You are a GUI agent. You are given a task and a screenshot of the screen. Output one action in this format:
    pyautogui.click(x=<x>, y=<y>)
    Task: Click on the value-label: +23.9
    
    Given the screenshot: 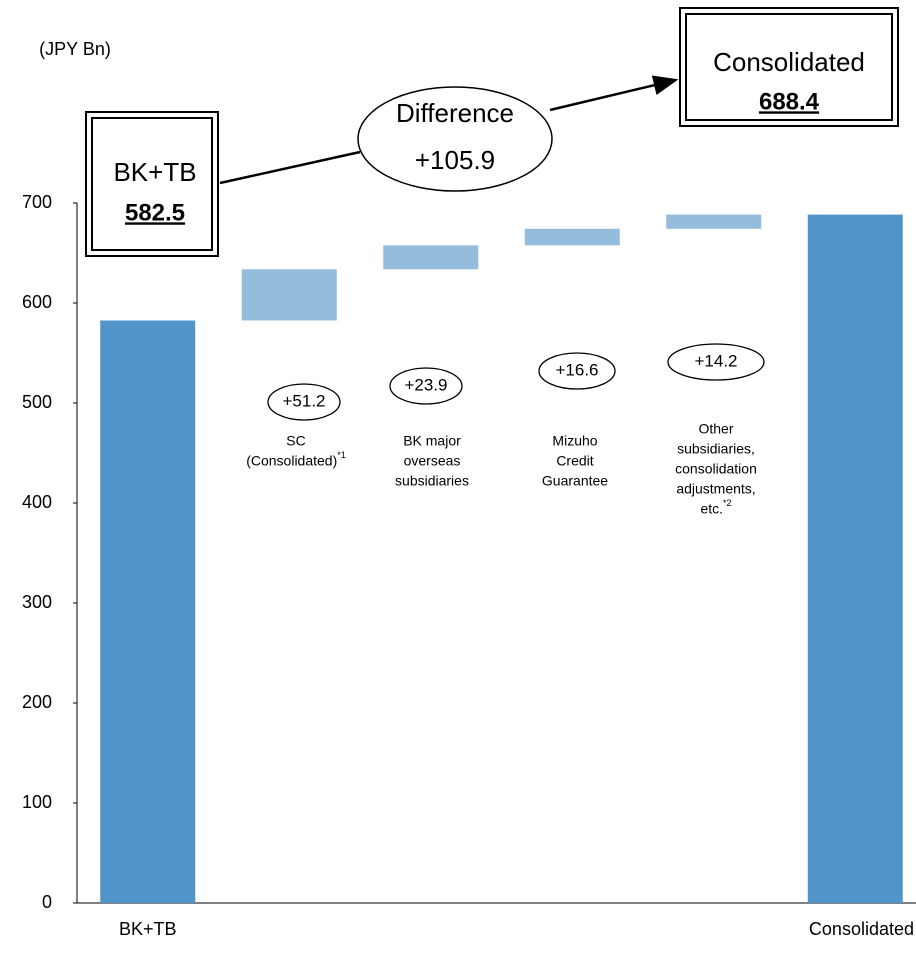 What is the action you would take?
    pyautogui.click(x=425, y=384)
    